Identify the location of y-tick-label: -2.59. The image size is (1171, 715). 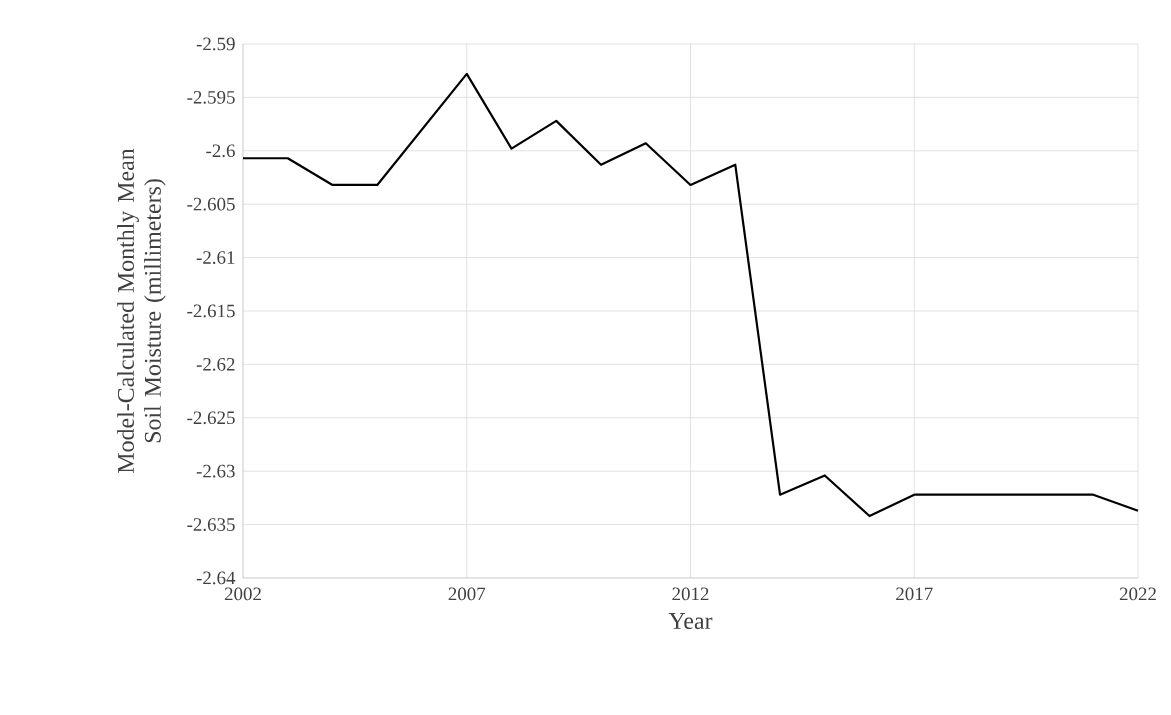
(215, 44).